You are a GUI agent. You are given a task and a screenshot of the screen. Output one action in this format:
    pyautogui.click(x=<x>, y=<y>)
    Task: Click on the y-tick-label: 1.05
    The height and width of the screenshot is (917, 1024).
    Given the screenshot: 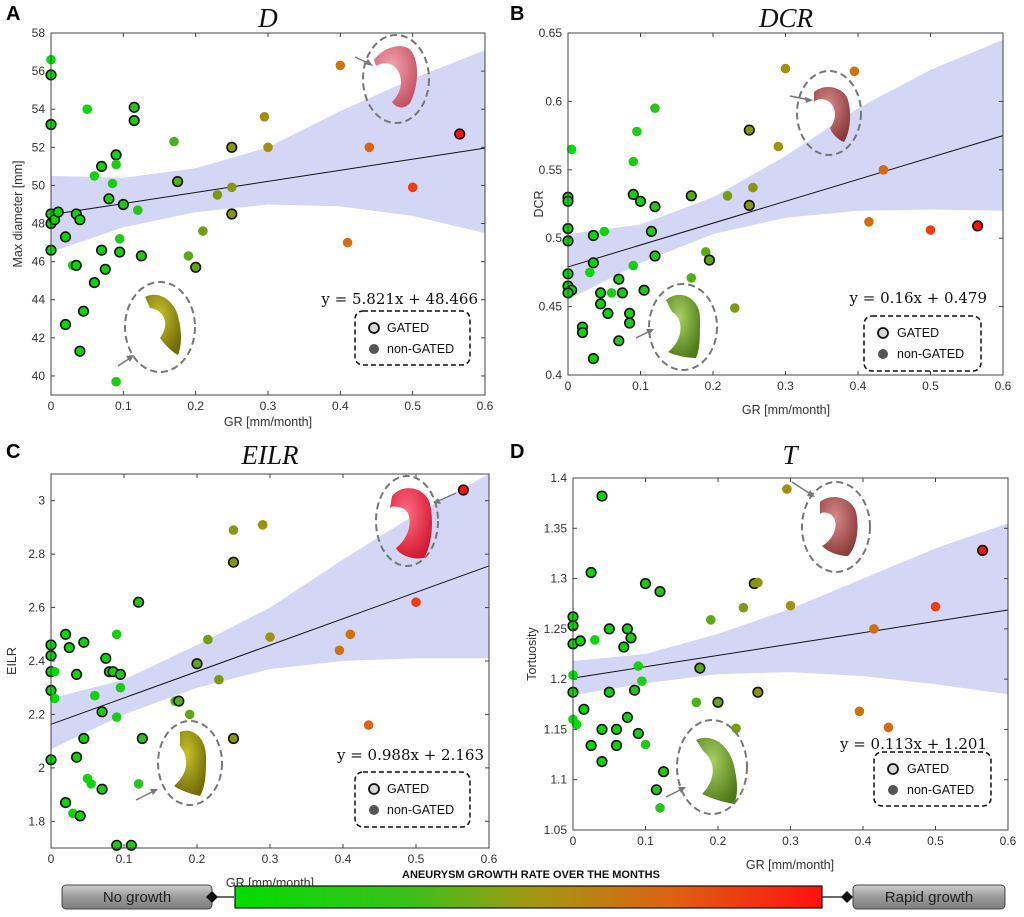 What is the action you would take?
    pyautogui.click(x=556, y=830)
    